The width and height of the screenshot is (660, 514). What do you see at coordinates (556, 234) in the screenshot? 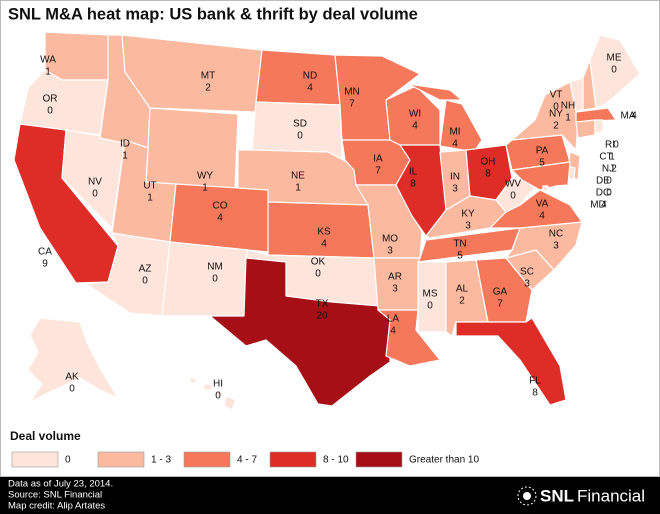
I see `state-abbr: NC` at bounding box center [556, 234].